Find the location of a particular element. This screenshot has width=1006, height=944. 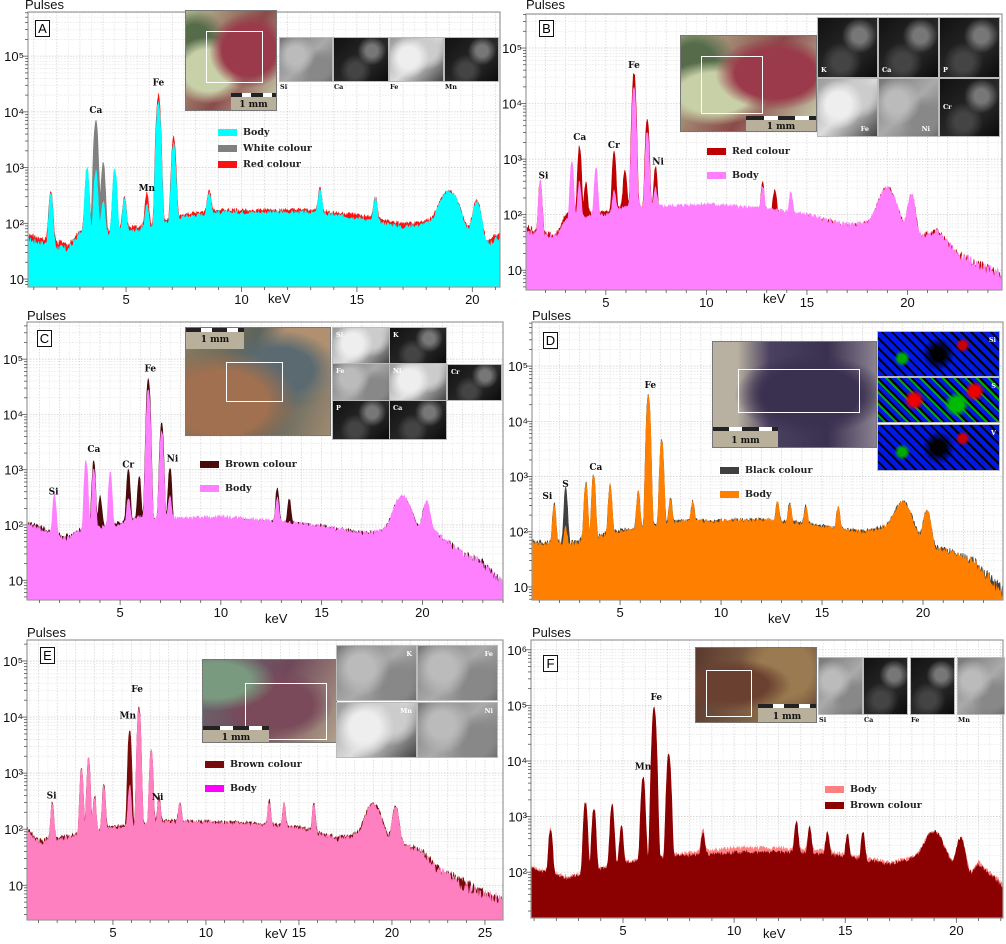

scale-bar: 1 mm is located at coordinates (253, 101).